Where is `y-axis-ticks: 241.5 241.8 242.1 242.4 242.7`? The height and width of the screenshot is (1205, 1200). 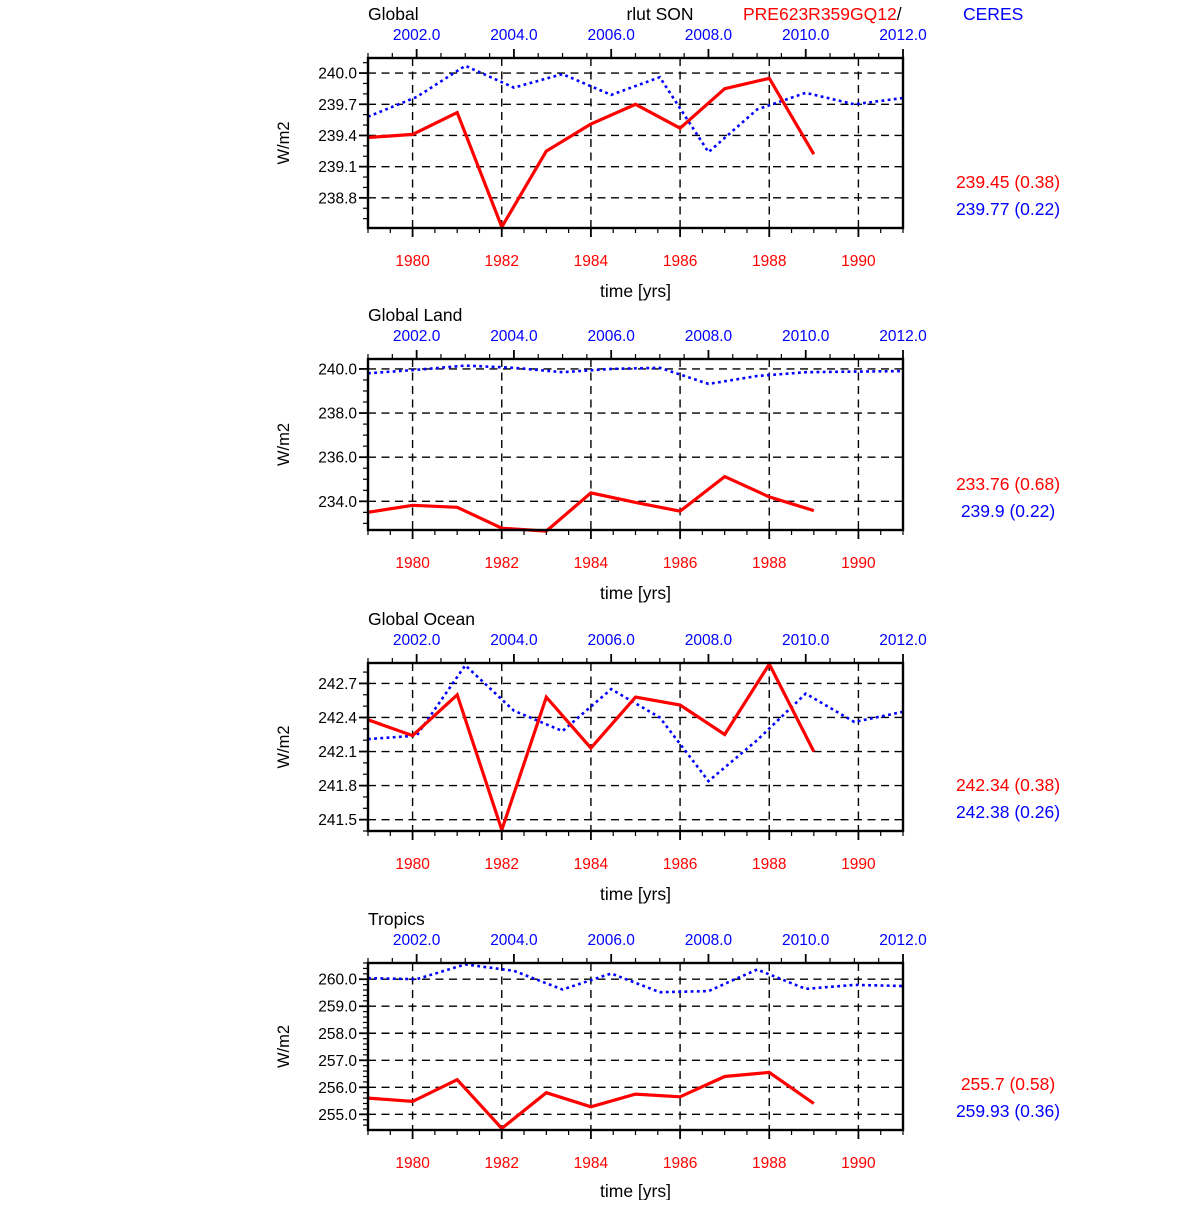
y-axis-ticks: 241.5 241.8 242.1 242.4 242.7 is located at coordinates (343, 751).